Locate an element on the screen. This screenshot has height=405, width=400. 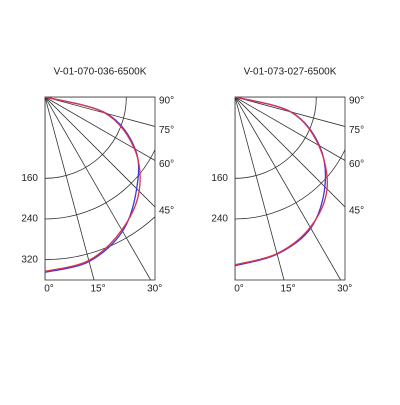
chart-title: V-01-073-027-6500K is located at coordinates (290, 72).